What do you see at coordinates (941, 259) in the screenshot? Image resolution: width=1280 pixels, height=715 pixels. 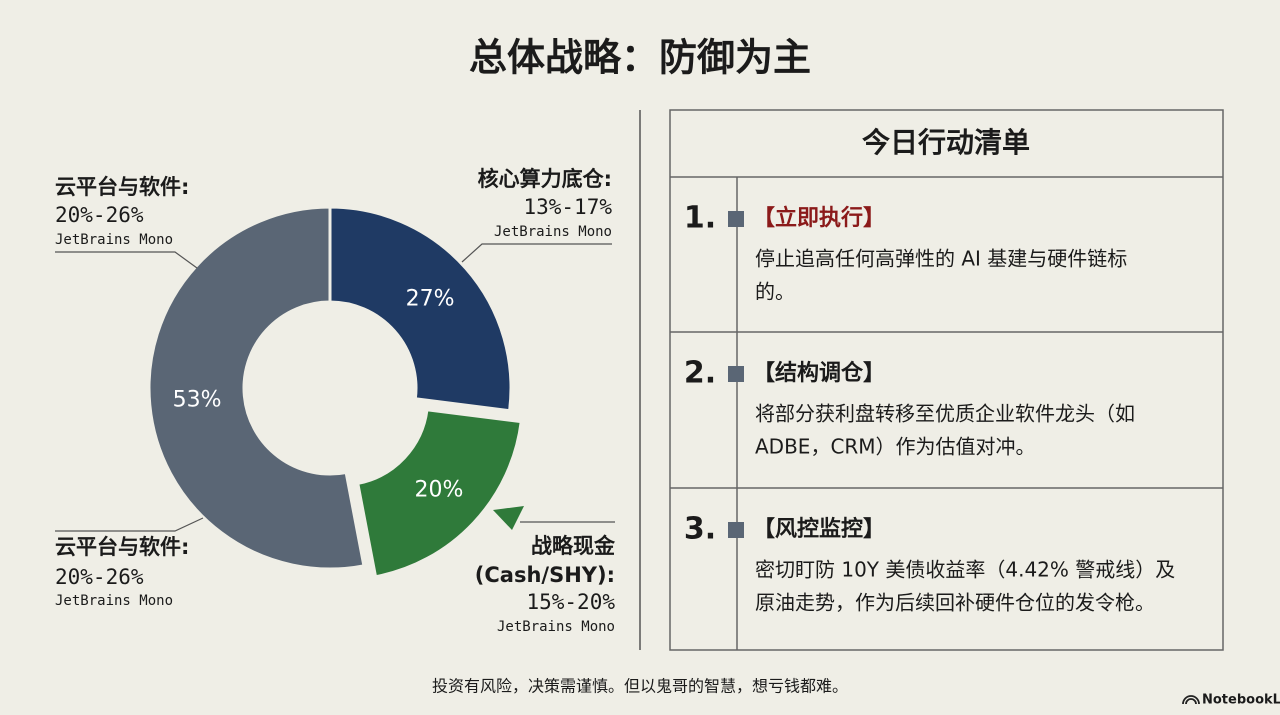 I see `item-text: 停止追高任何高弹性的 AI 基建与硬件链标` at bounding box center [941, 259].